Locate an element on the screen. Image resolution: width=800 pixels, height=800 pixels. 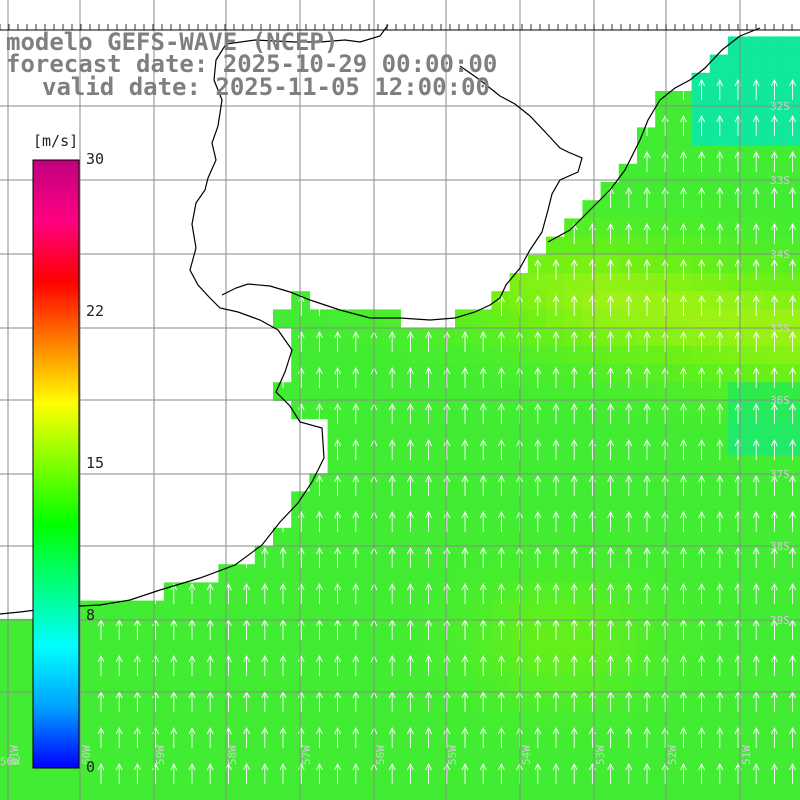
longitude-label: 55W is located at coordinates (452, 755).